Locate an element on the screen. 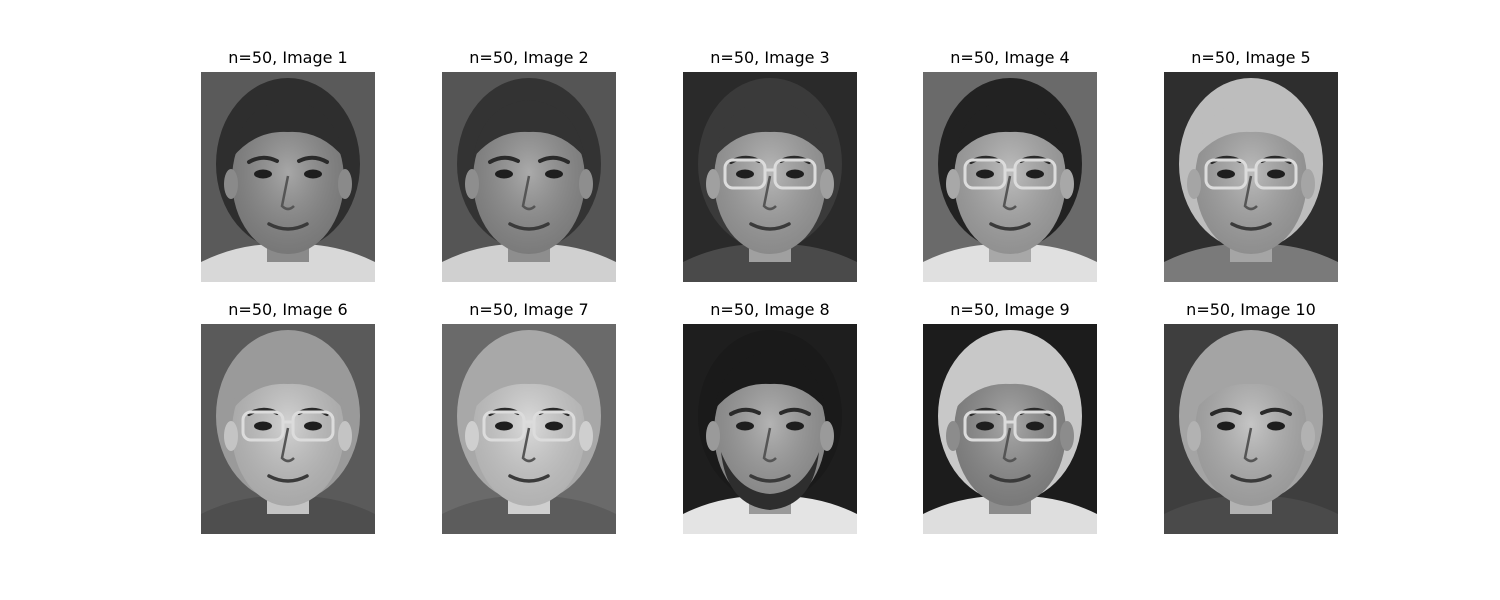 This screenshot has width=1500, height=600. panel-title: n=50, Image 5 is located at coordinates (1251, 57).